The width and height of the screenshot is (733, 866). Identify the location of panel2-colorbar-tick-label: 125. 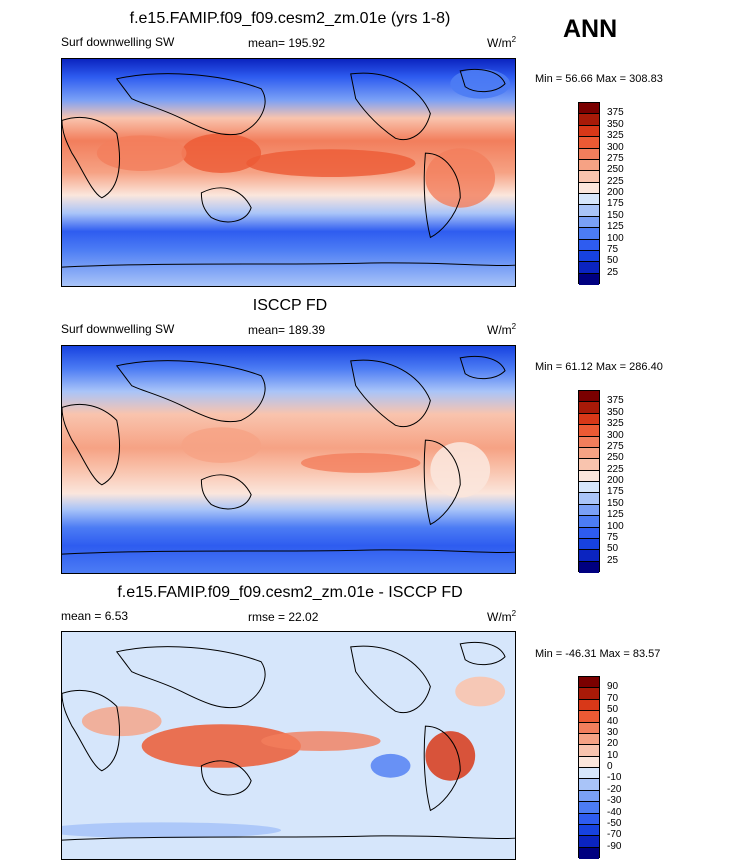
(615, 515).